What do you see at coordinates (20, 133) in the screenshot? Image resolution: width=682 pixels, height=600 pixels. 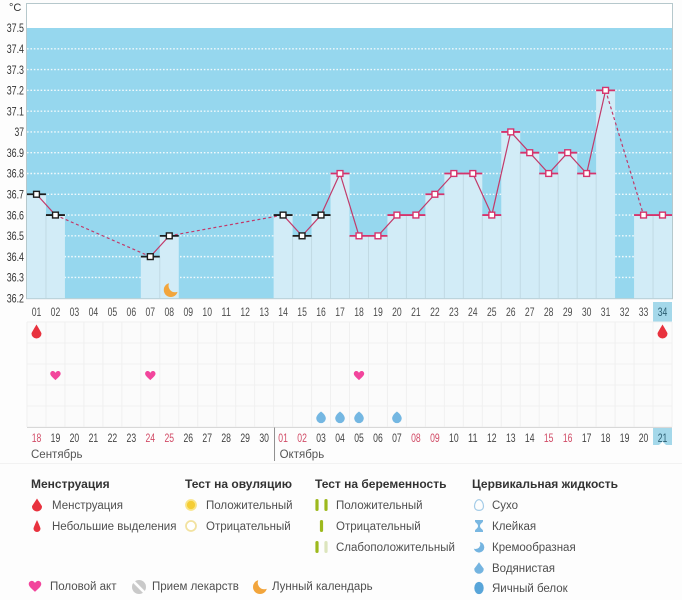 I see `svg-text: 37` at bounding box center [20, 133].